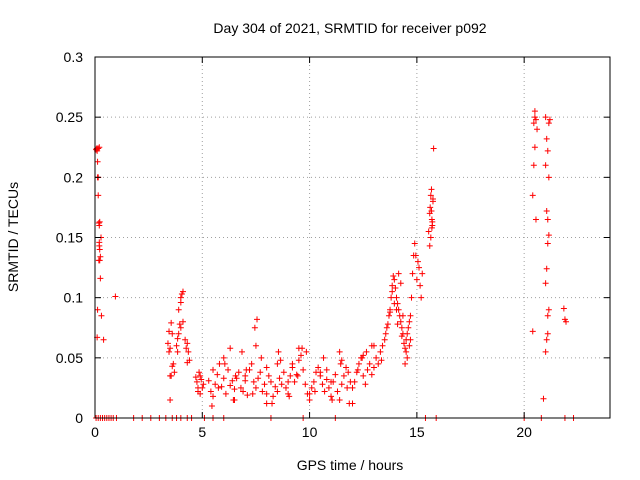  What do you see at coordinates (74, 177) in the screenshot?
I see `y-tick-label: 0.2` at bounding box center [74, 177].